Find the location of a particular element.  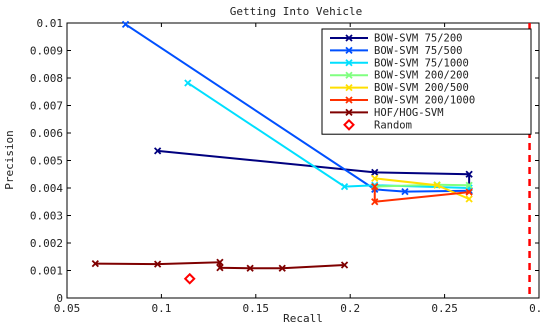

legend-item: Random is located at coordinates (377, 124).